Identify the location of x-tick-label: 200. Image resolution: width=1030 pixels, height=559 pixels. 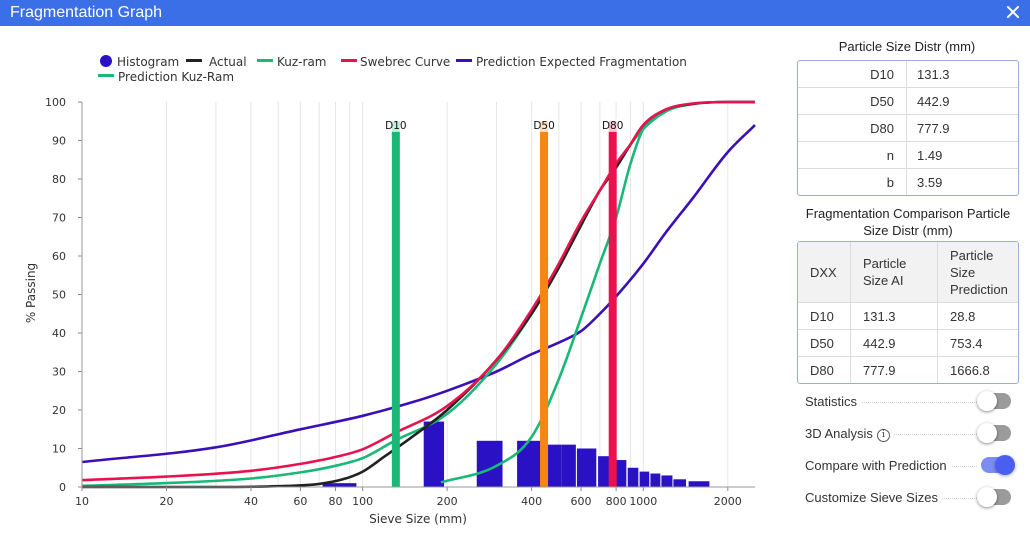
(447, 501).